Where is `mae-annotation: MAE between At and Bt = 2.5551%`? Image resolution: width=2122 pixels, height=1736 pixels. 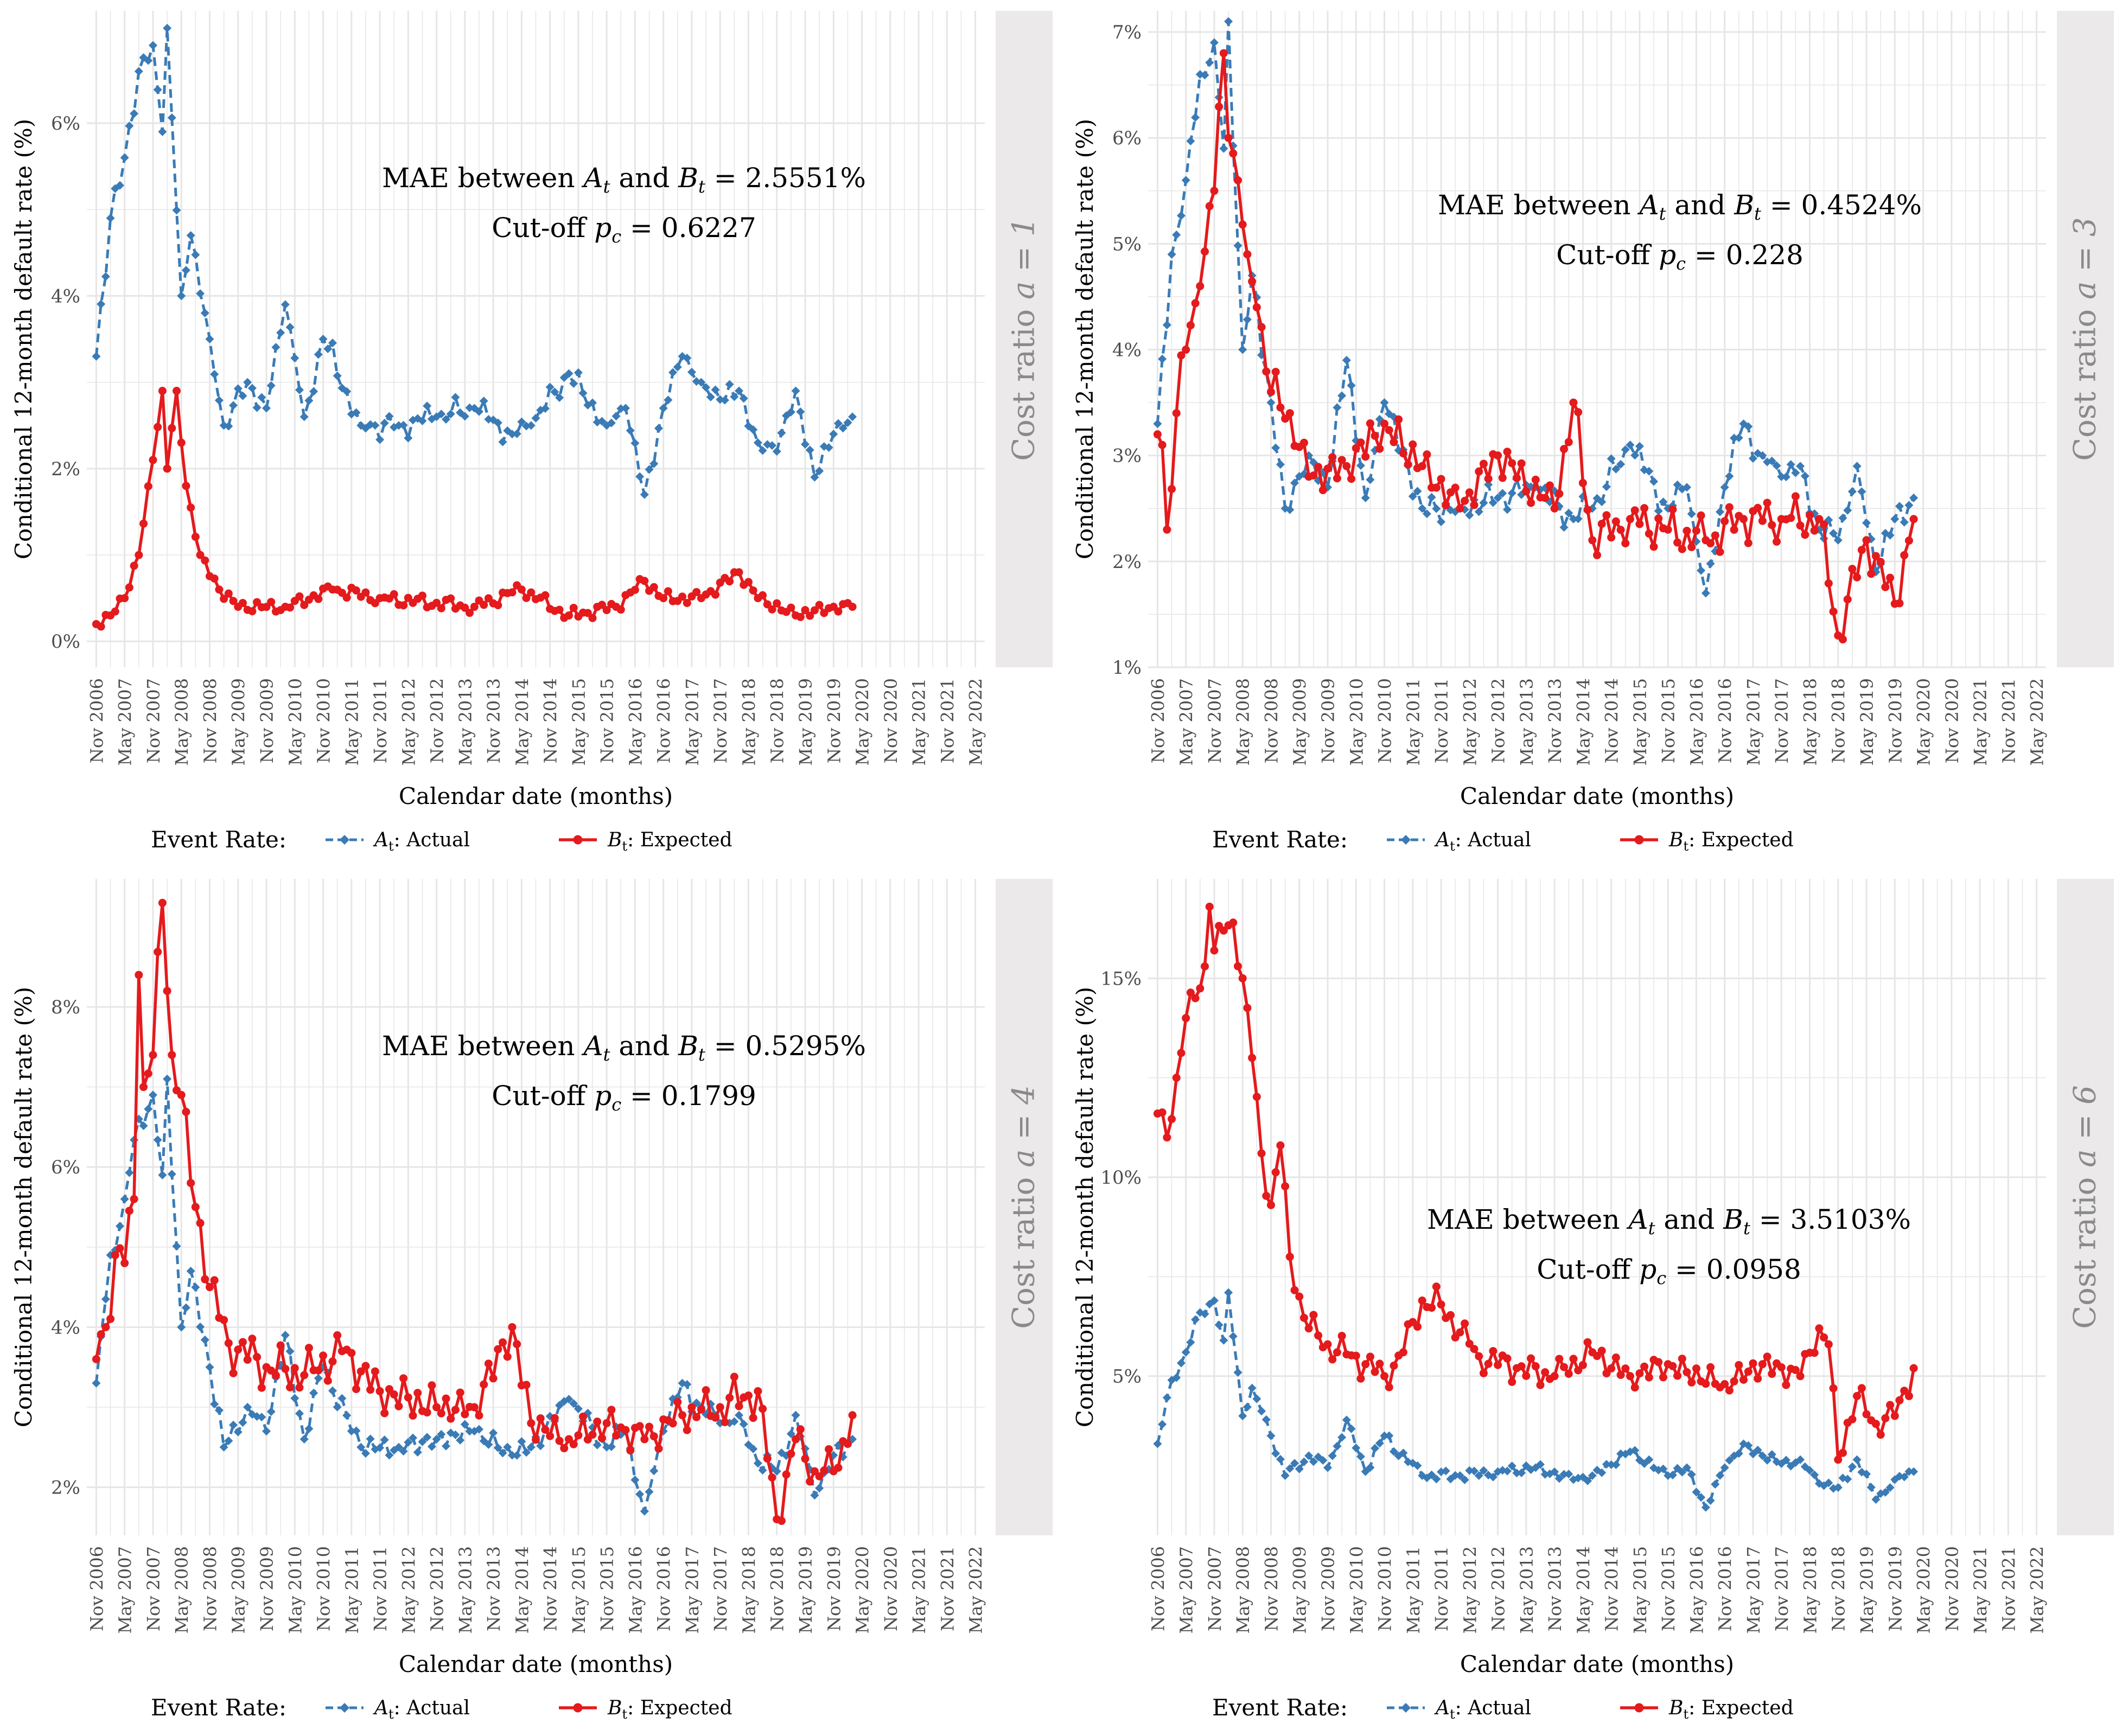 mae-annotation: MAE between At and Bt = 2.5551% is located at coordinates (624, 179).